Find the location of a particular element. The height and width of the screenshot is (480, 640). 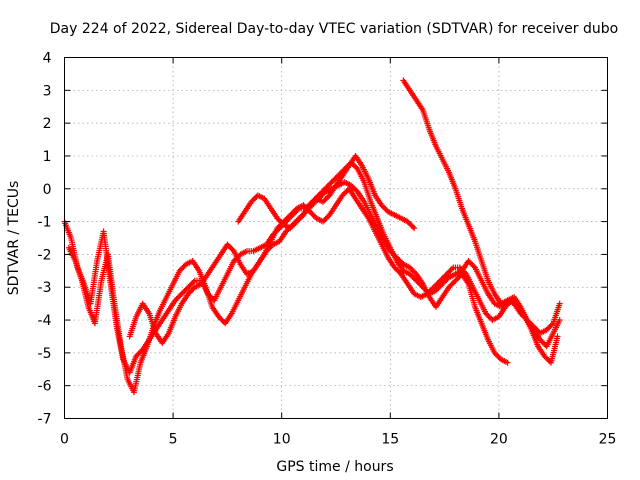

y-tick-label: 2 is located at coordinates (47, 124).